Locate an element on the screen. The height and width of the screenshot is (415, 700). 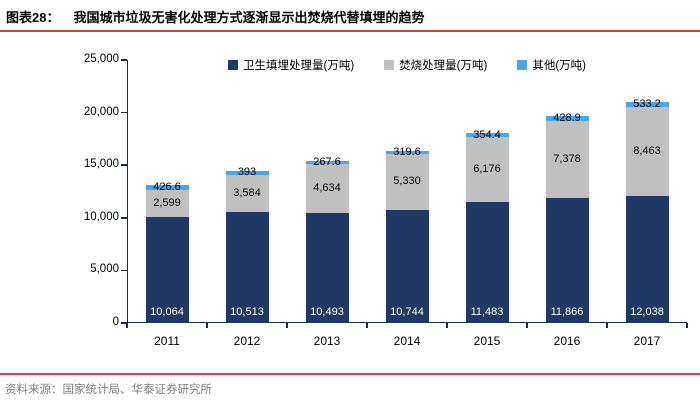
bar-segment-1-2016 is located at coordinates (567, 260).